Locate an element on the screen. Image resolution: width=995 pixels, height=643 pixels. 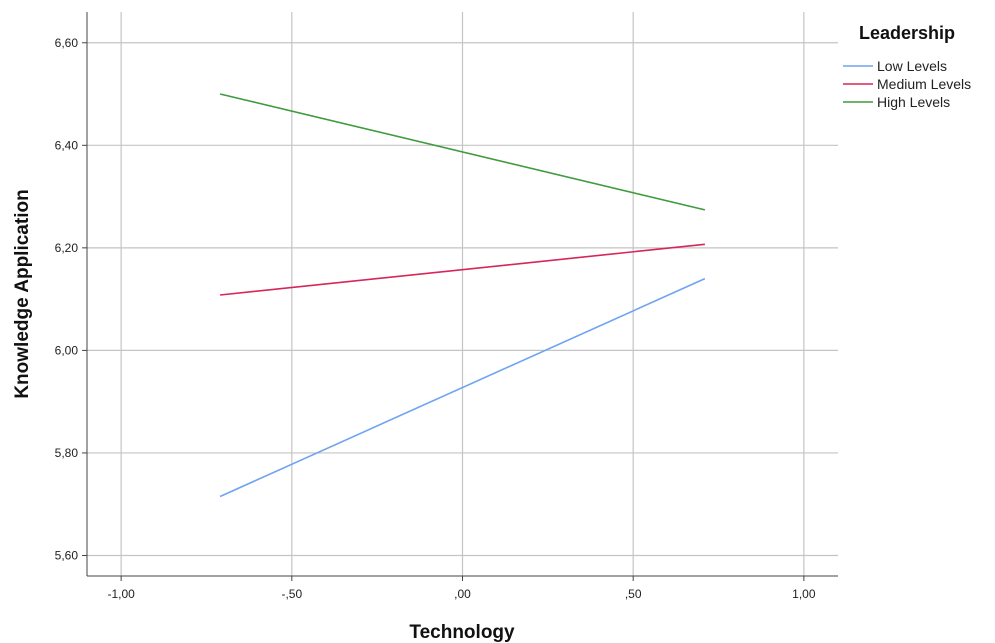
y-tick-label: 5,60 is located at coordinates (67, 555).